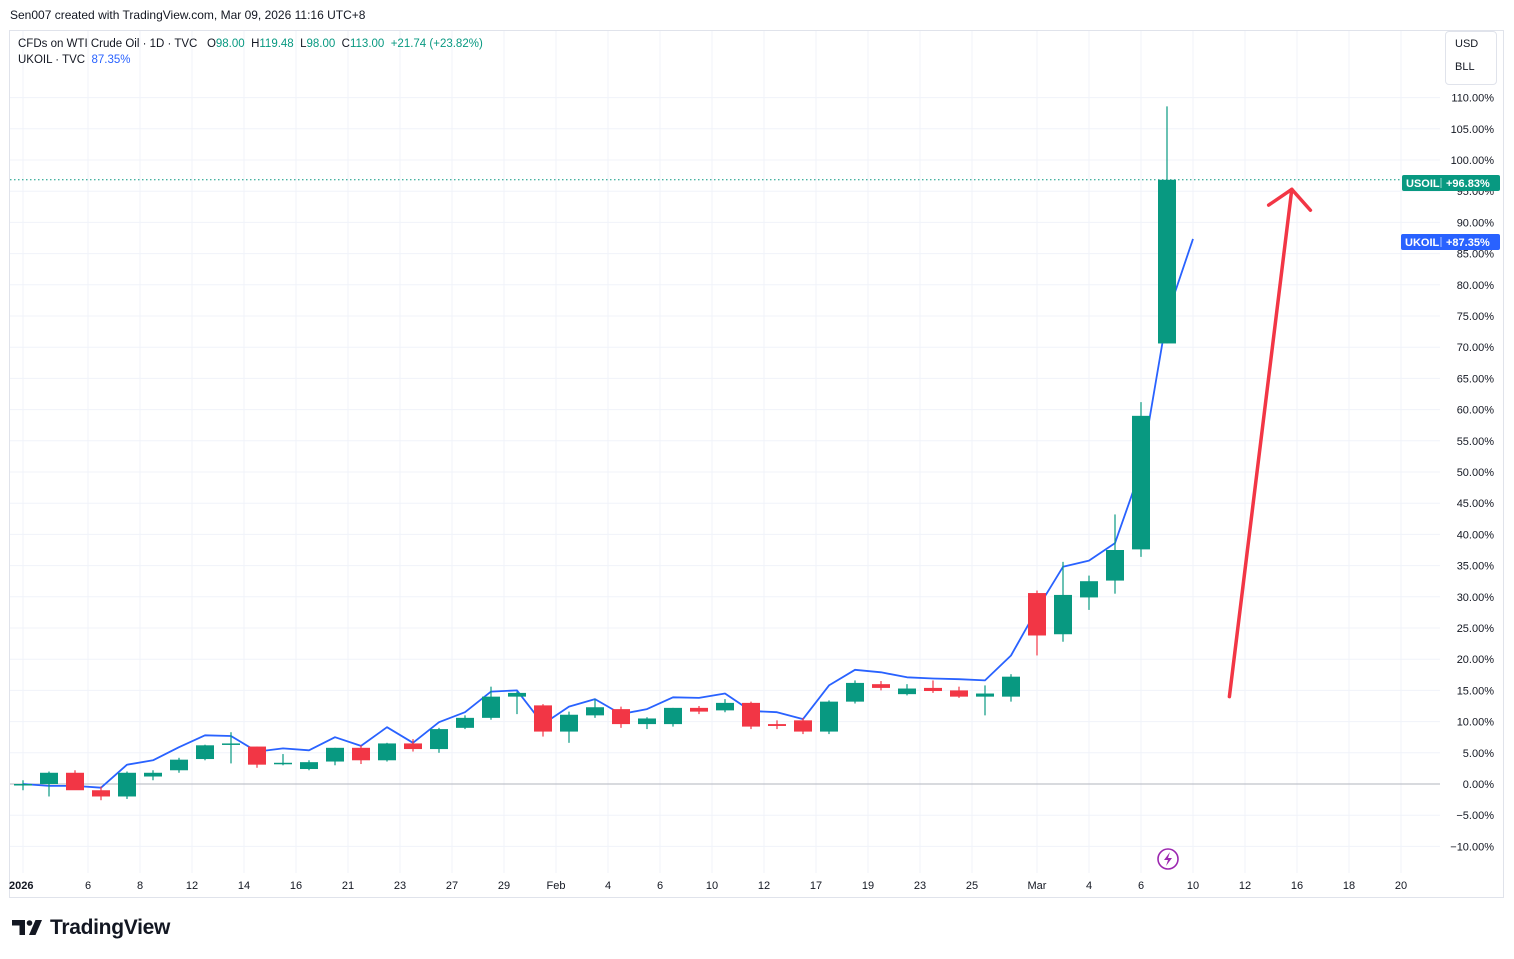 This screenshot has height=959, width=1514. I want to click on red-arrow-annotation, so click(1270, 443).